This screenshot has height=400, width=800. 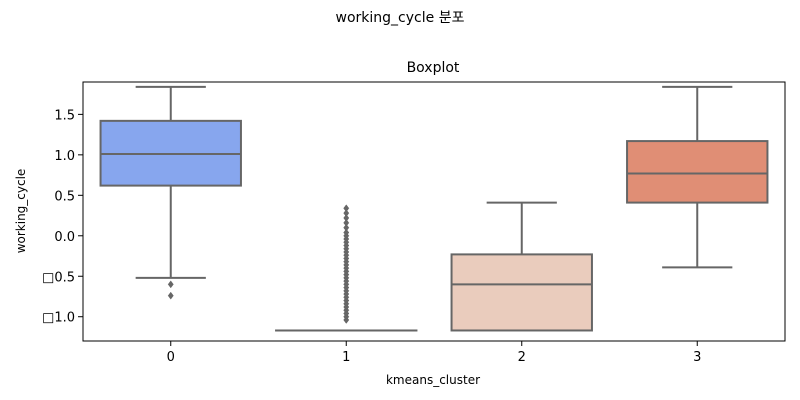 I want to click on figure-suptitle: working_cycle 분포, so click(x=400, y=18).